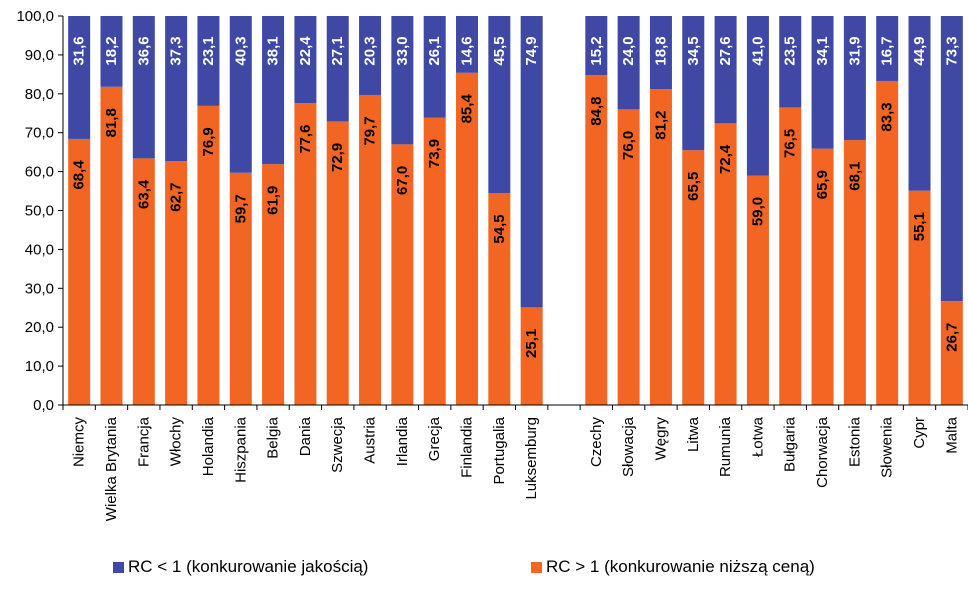 The width and height of the screenshot is (968, 607). Describe the element at coordinates (531, 458) in the screenshot. I see `x-tick-label: Luksemburg` at that location.